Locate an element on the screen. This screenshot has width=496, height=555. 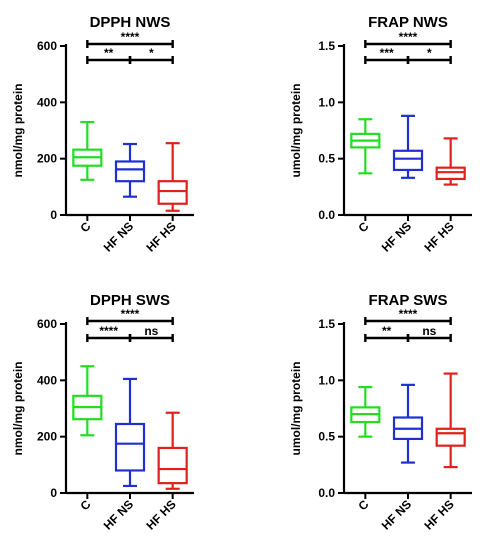
significance-label: *** is located at coordinates (387, 53).